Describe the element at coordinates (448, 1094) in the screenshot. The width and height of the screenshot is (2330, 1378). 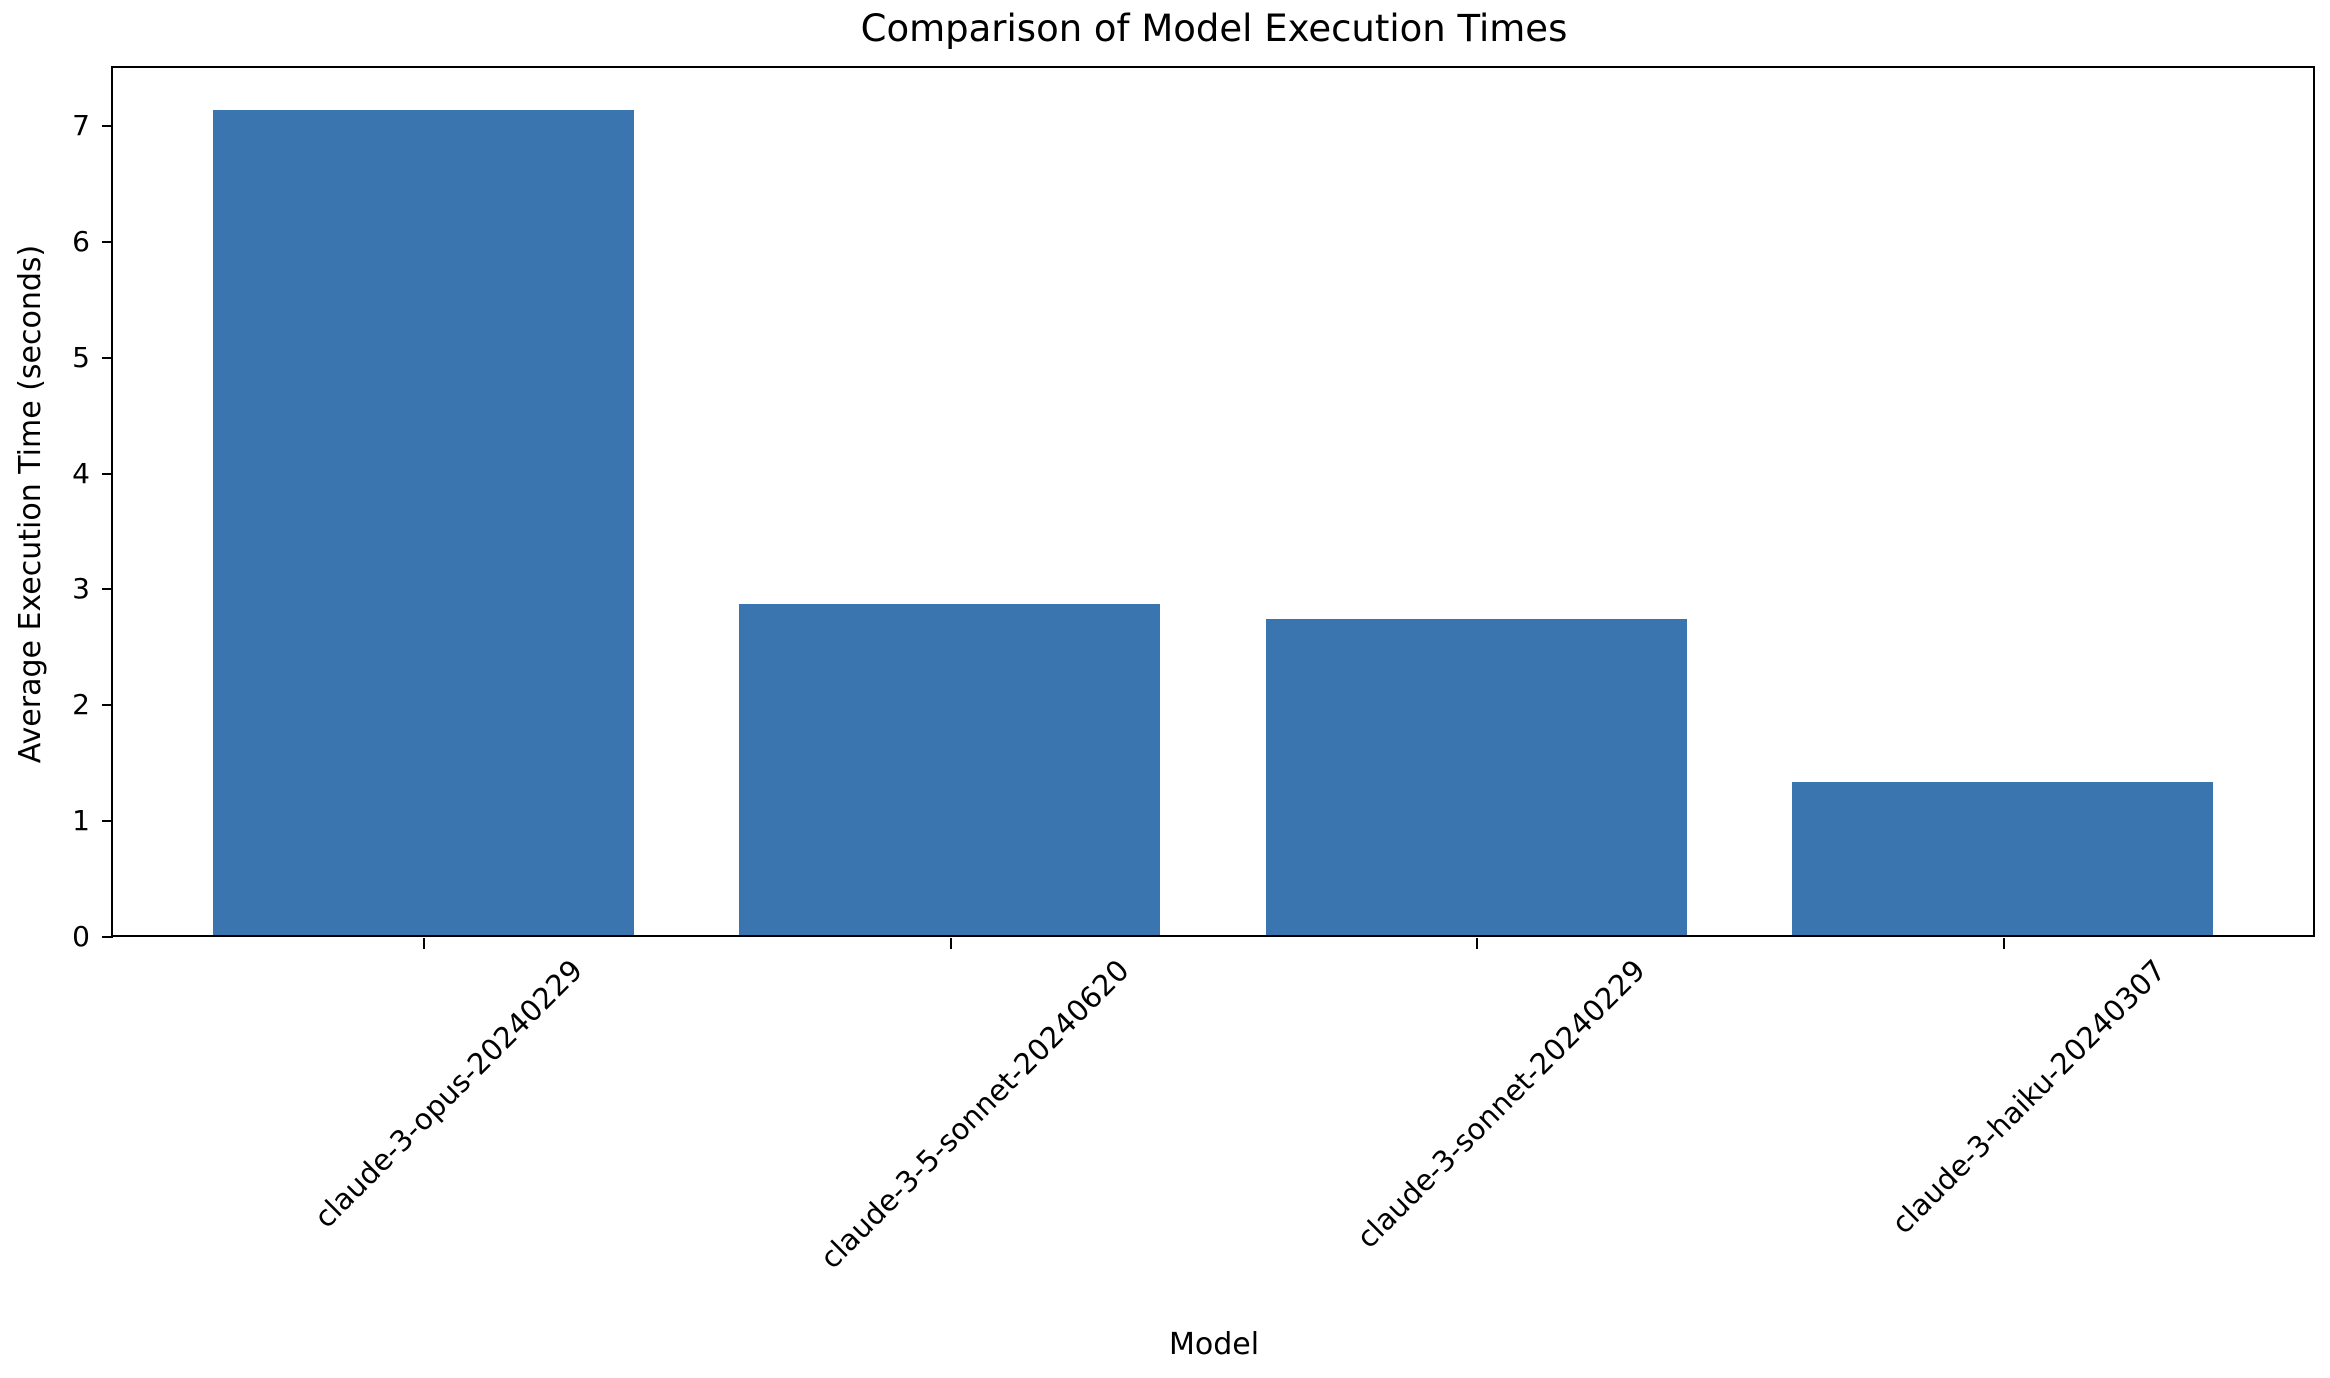
I see `x-tick-label: claude-3-opus-20240229` at that location.